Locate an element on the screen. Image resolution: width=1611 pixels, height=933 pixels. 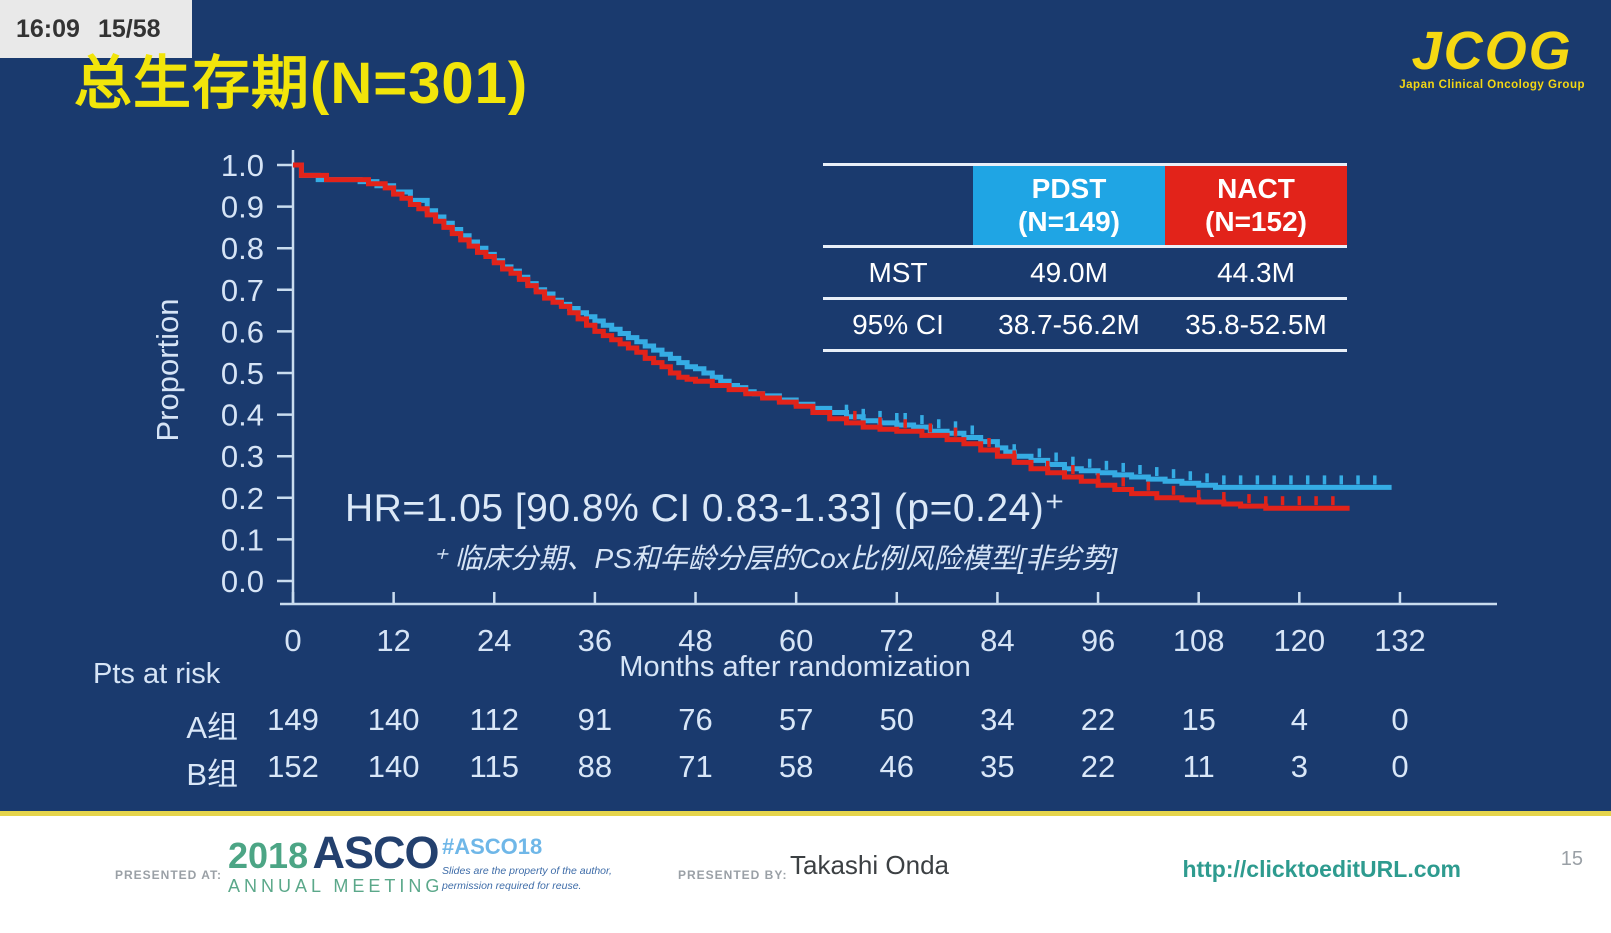
hashtag: #ASCO18 is located at coordinates (492, 846).